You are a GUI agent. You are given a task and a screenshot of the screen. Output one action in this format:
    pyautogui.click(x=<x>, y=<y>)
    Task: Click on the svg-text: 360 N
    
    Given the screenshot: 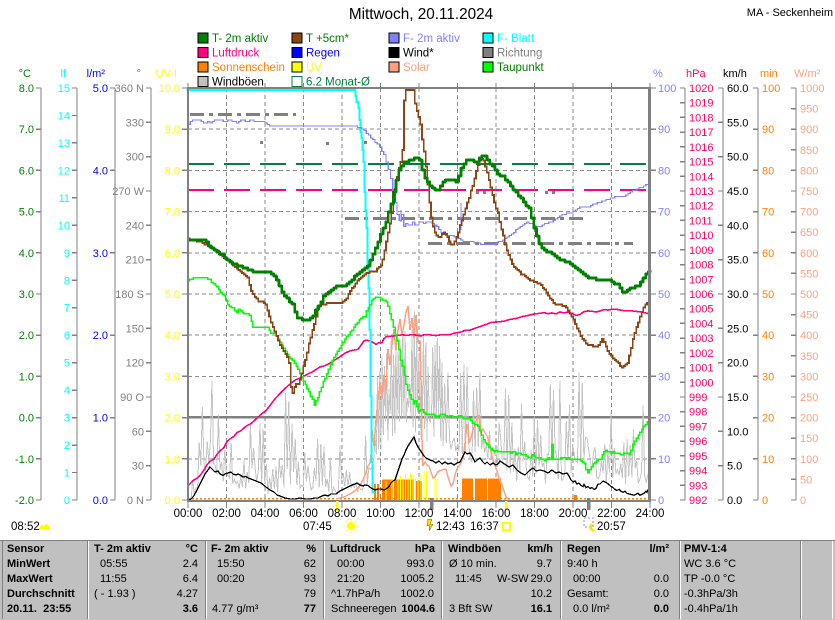 What is the action you would take?
    pyautogui.click(x=129, y=89)
    